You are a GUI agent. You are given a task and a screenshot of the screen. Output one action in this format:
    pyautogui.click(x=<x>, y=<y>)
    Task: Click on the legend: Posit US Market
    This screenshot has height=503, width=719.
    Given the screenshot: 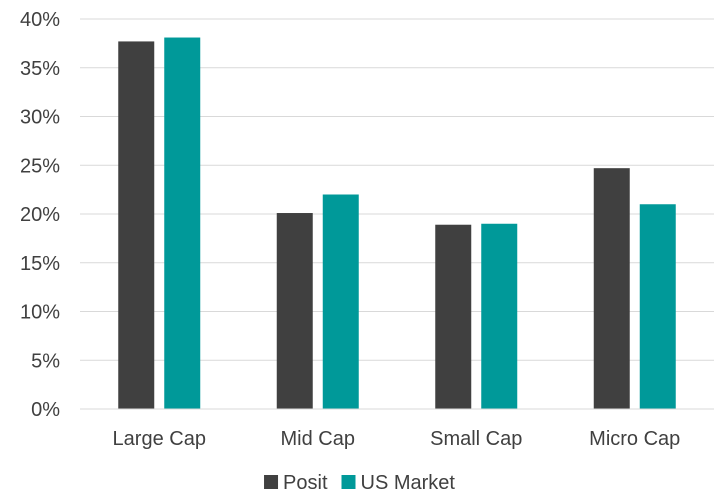 What is the action you would take?
    pyautogui.click(x=359, y=483)
    